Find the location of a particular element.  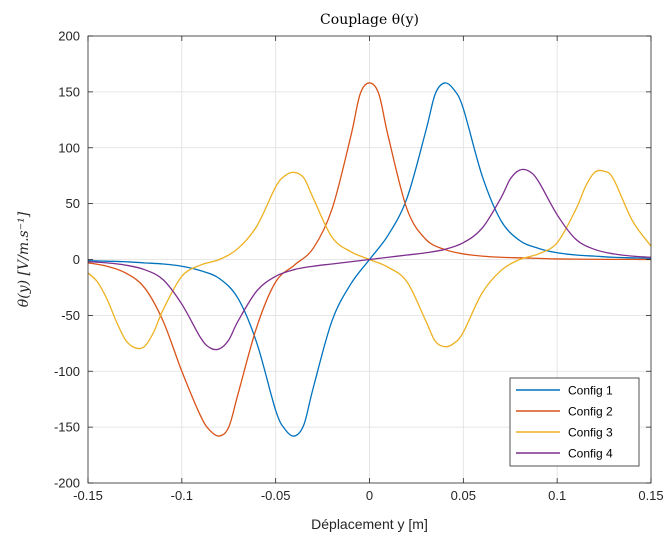

y-tick-labels: -200 -150 -100 -50 0 50 100 150 200 is located at coordinates (67, 260).